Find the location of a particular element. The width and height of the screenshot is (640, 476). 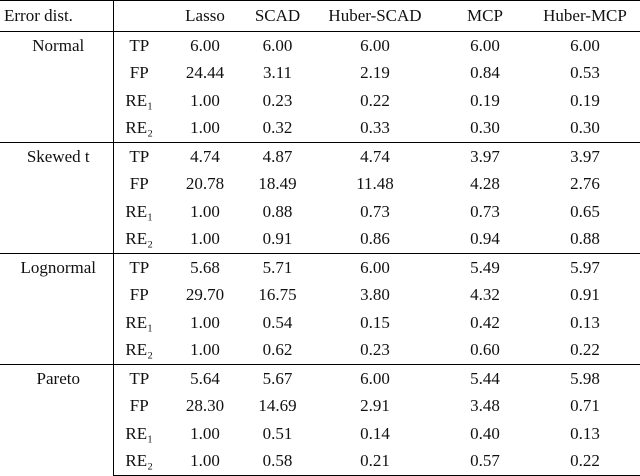

value-cell: 0.32 is located at coordinates (277, 128).